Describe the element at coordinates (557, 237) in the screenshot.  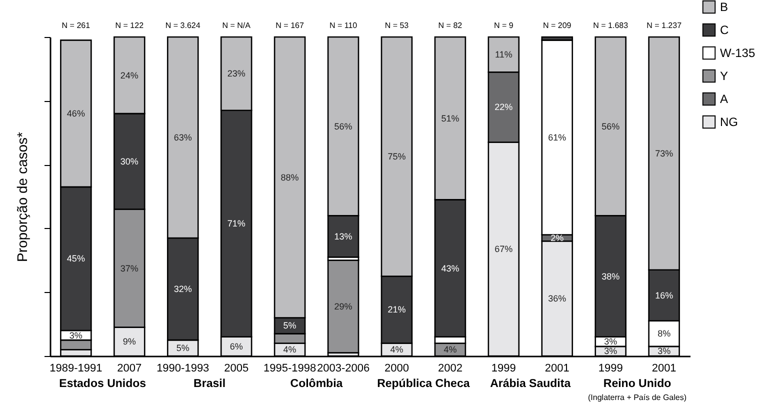
I see `data-label: 2%` at that location.